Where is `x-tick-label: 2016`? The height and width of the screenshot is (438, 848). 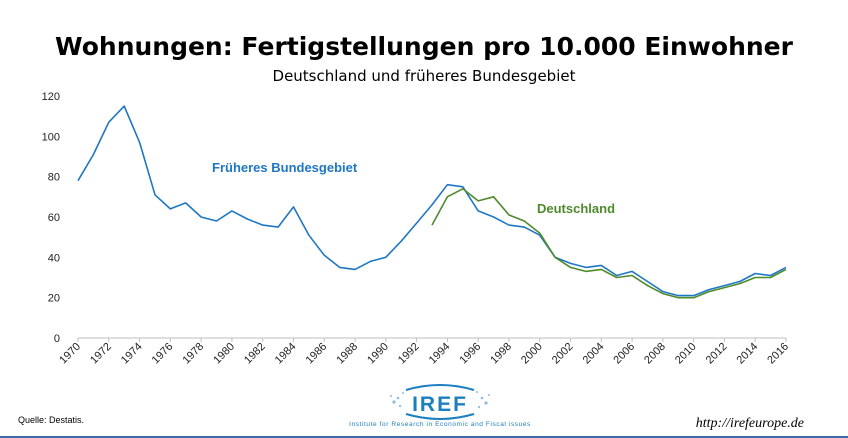 x-tick-label: 2016 is located at coordinates (778, 354).